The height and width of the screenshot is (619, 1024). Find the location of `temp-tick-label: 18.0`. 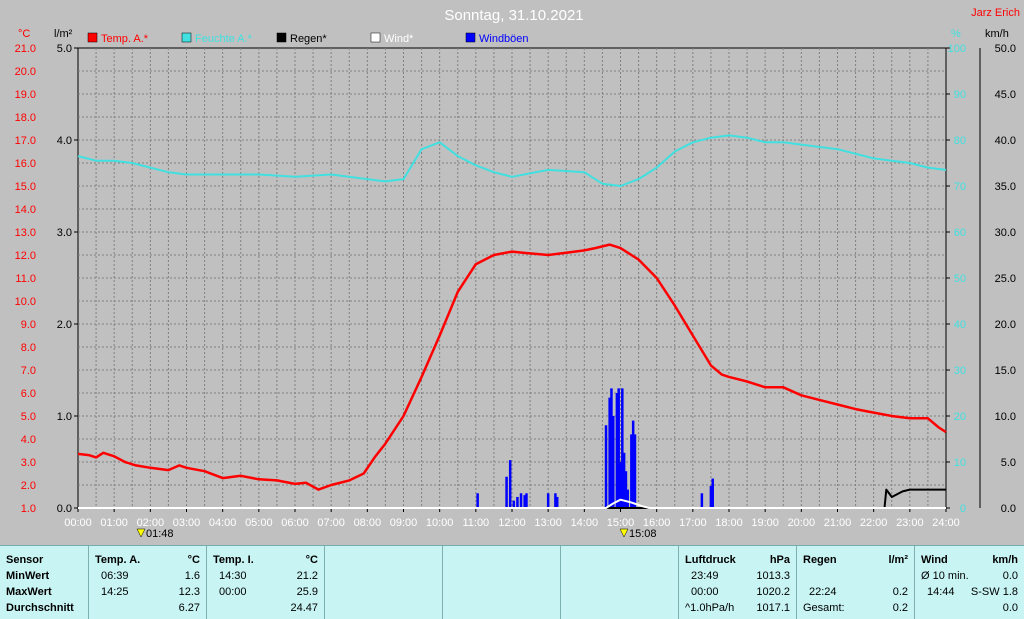

temp-tick-label: 18.0 is located at coordinates (25, 118).